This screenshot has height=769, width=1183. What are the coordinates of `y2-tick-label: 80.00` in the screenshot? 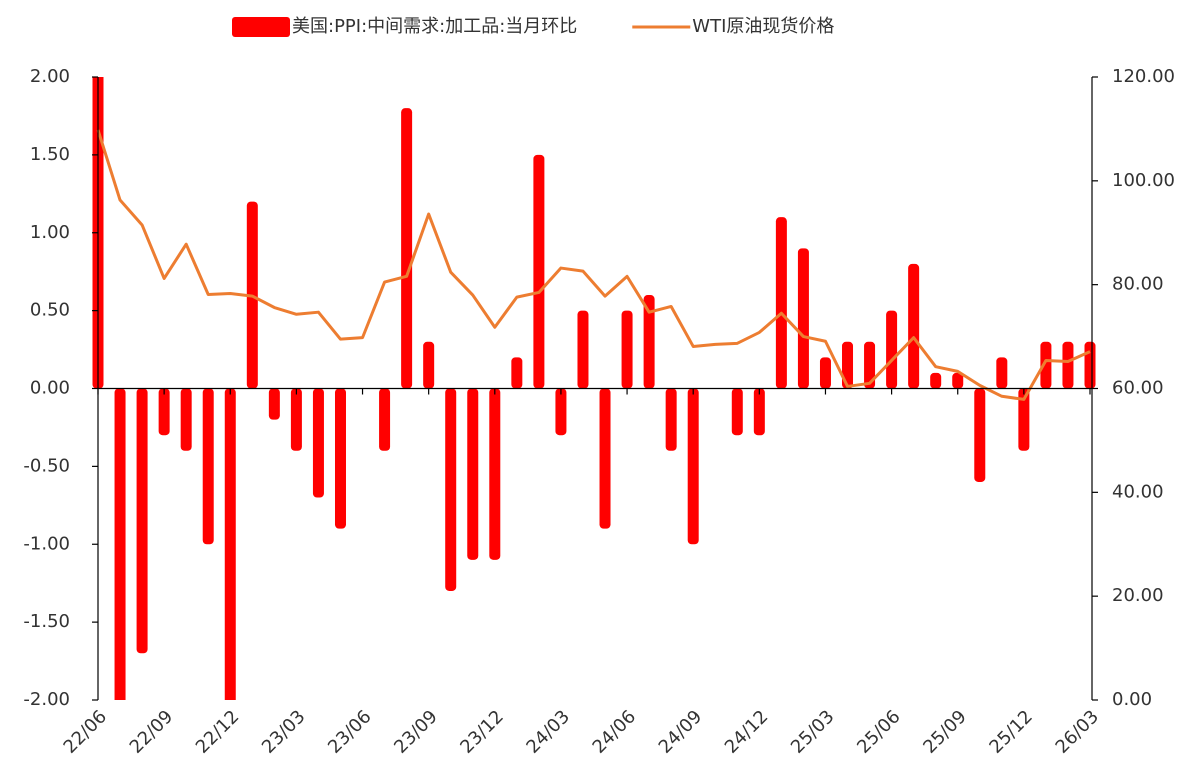 It's located at (1138, 284).